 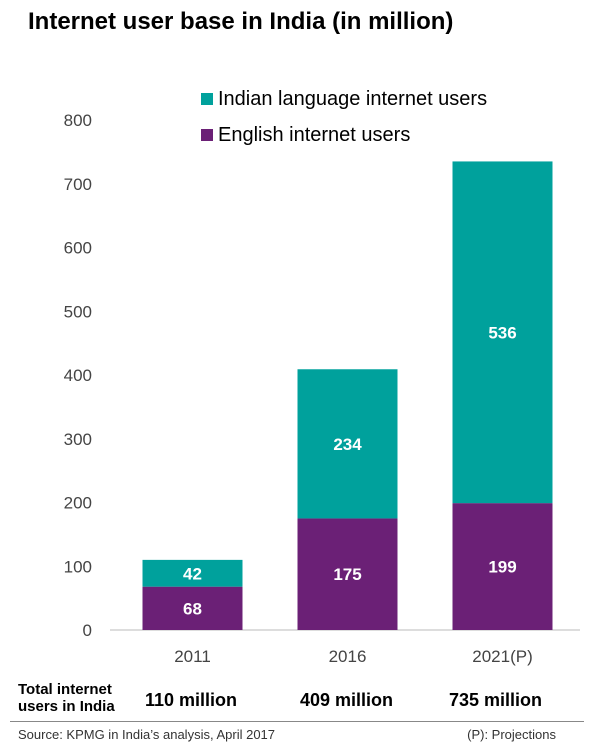 What do you see at coordinates (78, 439) in the screenshot?
I see `y-tick-label: 300` at bounding box center [78, 439].